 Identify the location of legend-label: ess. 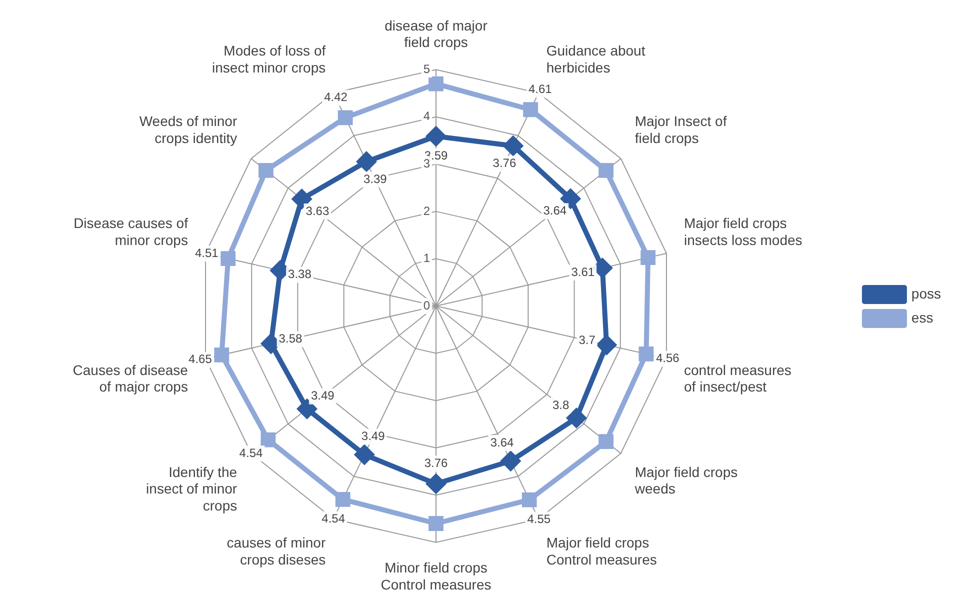
(922, 317).